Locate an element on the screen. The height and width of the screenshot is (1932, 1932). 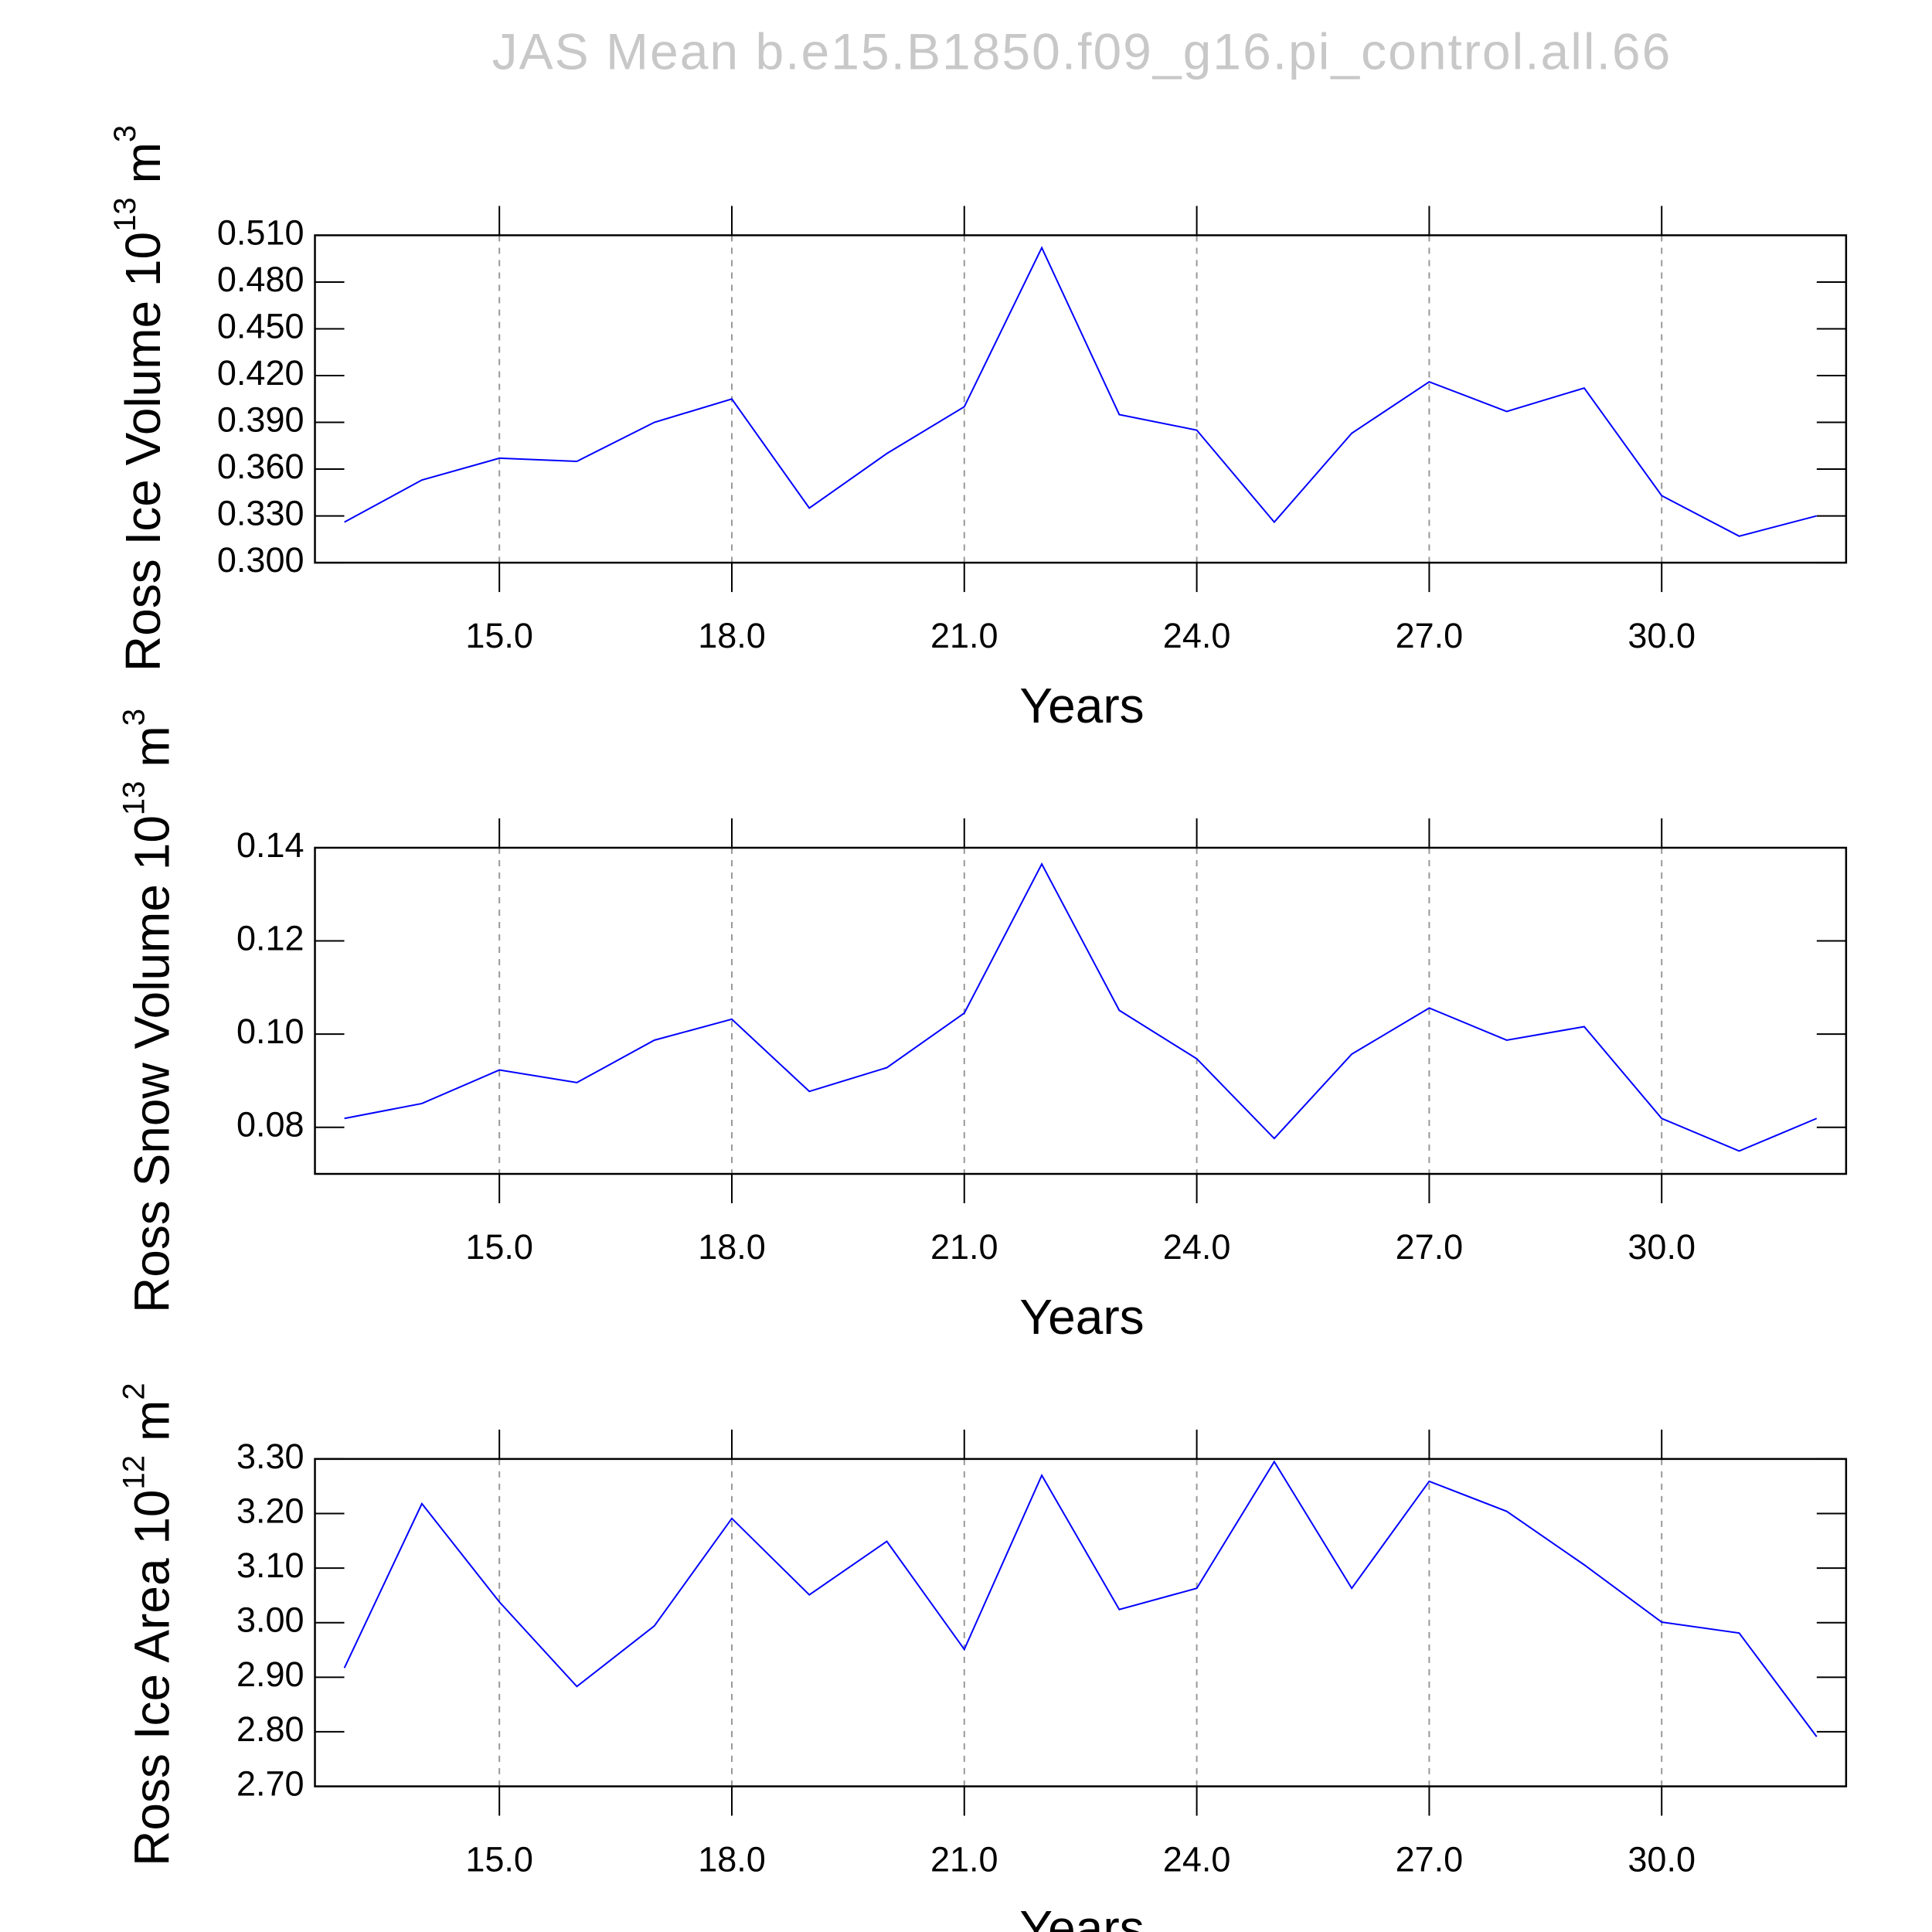
y-tick-label: 0.420 is located at coordinates (260, 373).